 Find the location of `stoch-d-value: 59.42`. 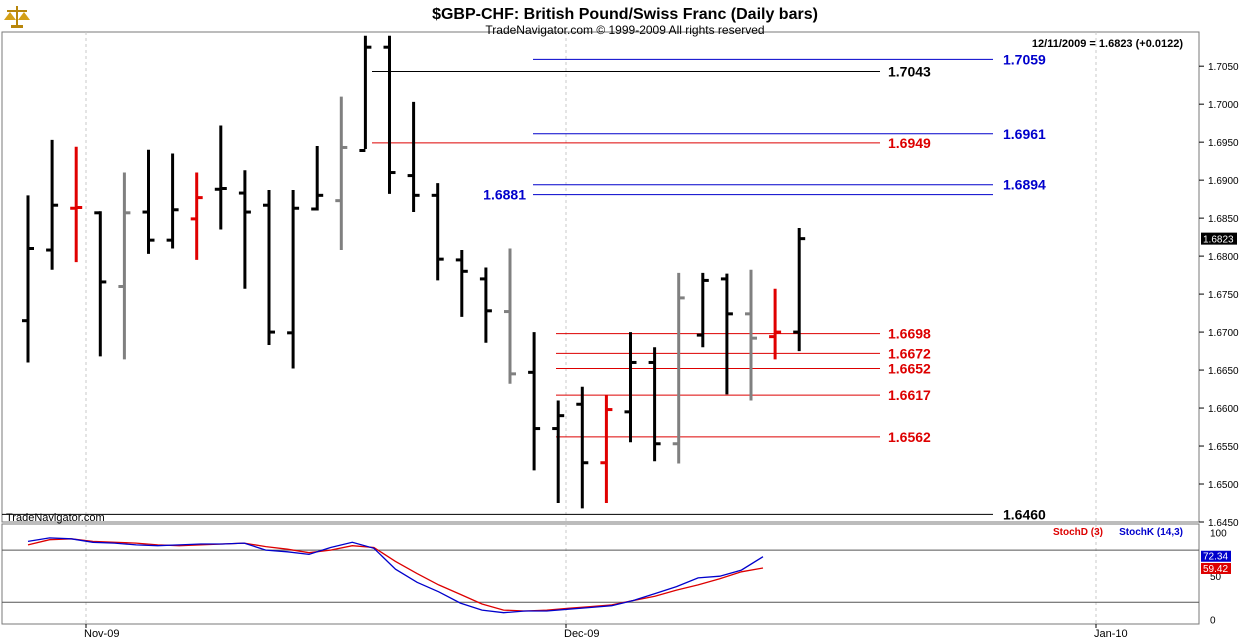

stoch-d-value: 59.42 is located at coordinates (1215, 569).